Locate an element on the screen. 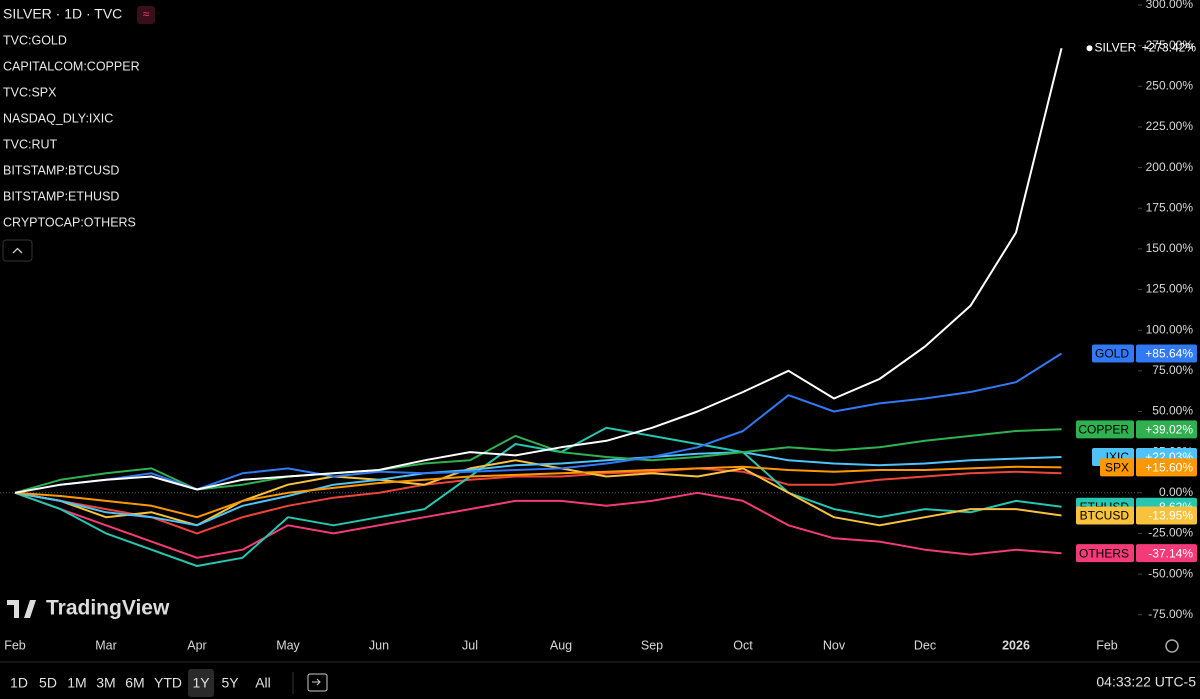 This screenshot has height=699, width=1200. legend-entry: TVC:RUT is located at coordinates (30, 144).